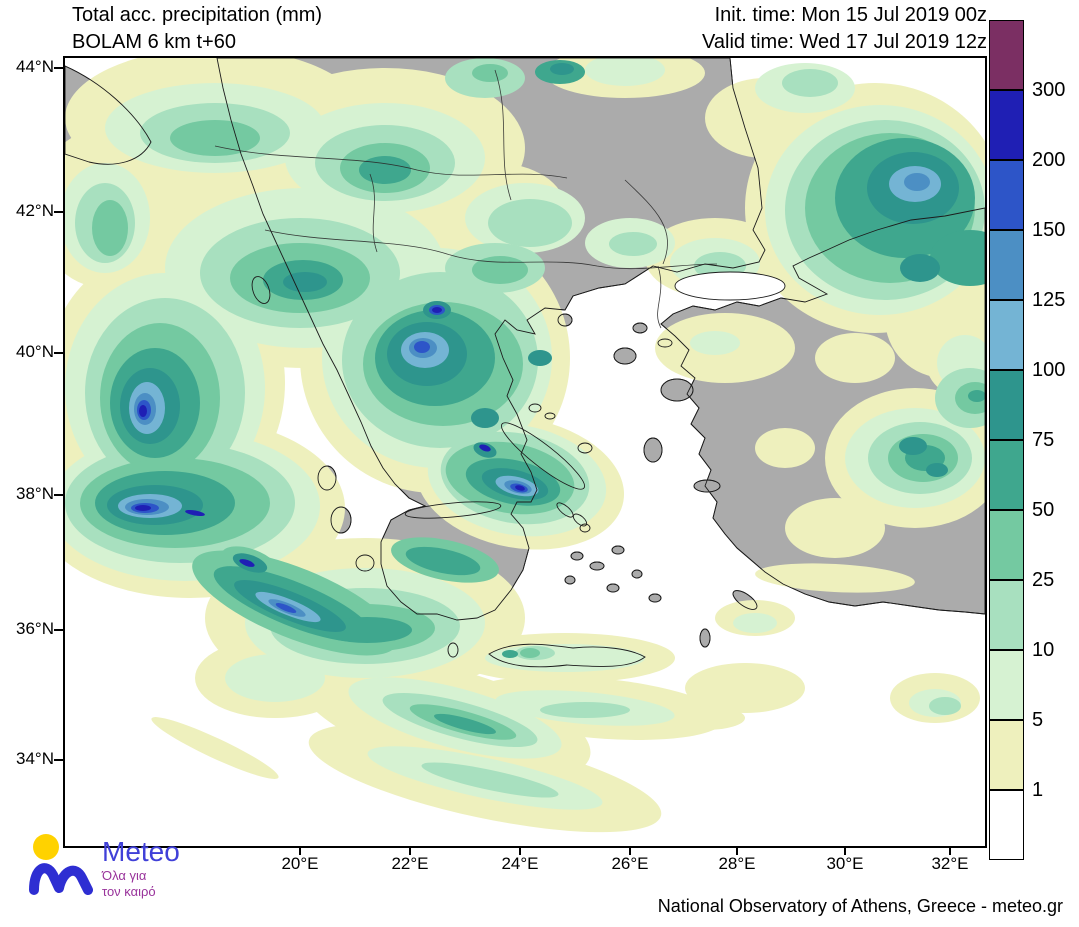 The width and height of the screenshot is (1079, 927). What do you see at coordinates (35, 210) in the screenshot?
I see `y-axis-label: 42°N` at bounding box center [35, 210].